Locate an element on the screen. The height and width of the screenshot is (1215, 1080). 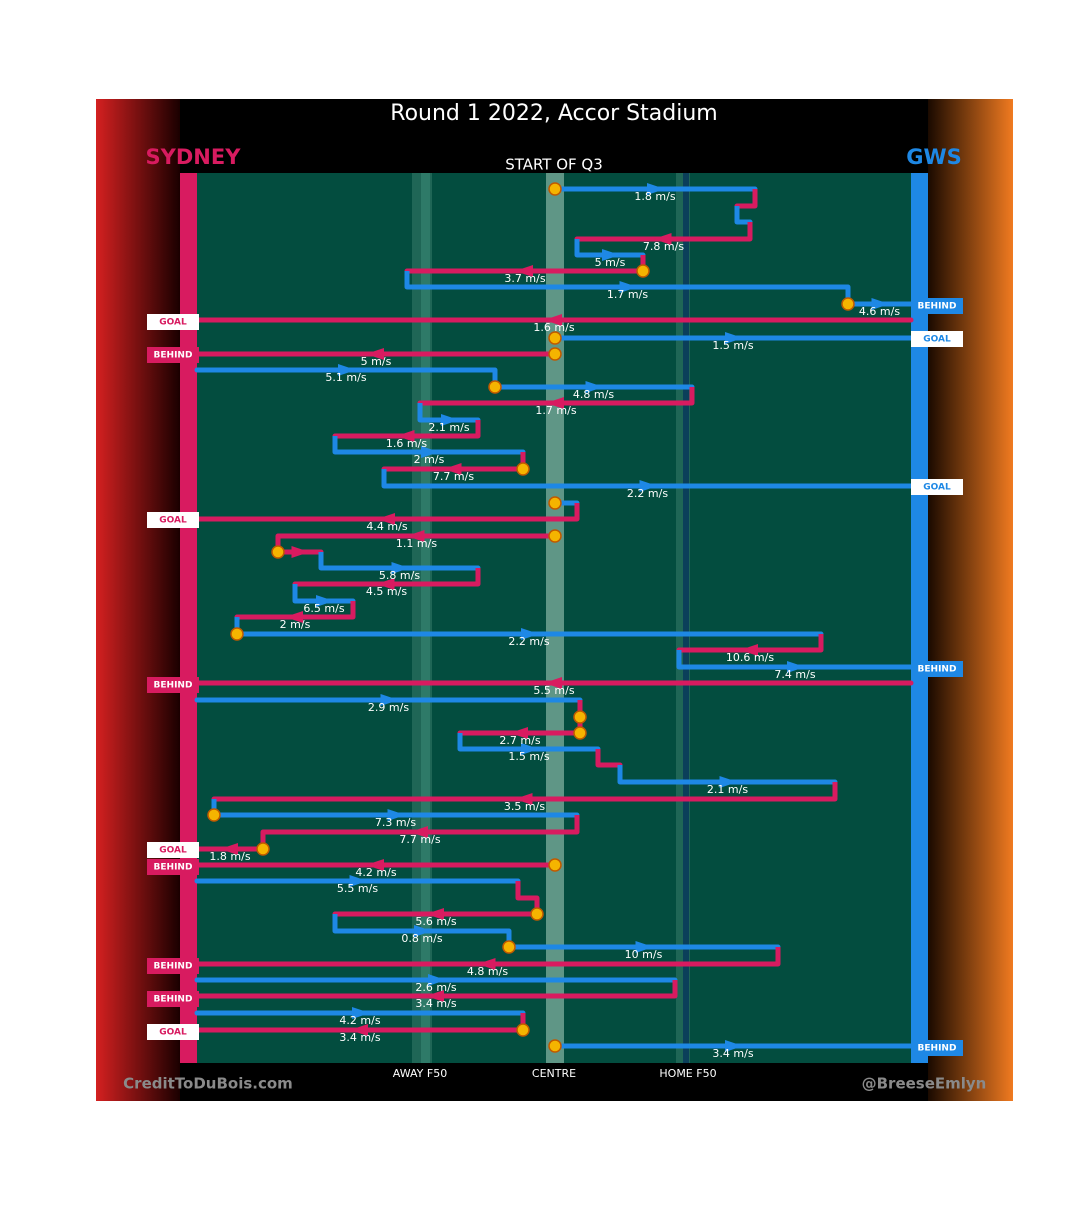
speed-label: 7.8 m/s is located at coordinates (663, 246).